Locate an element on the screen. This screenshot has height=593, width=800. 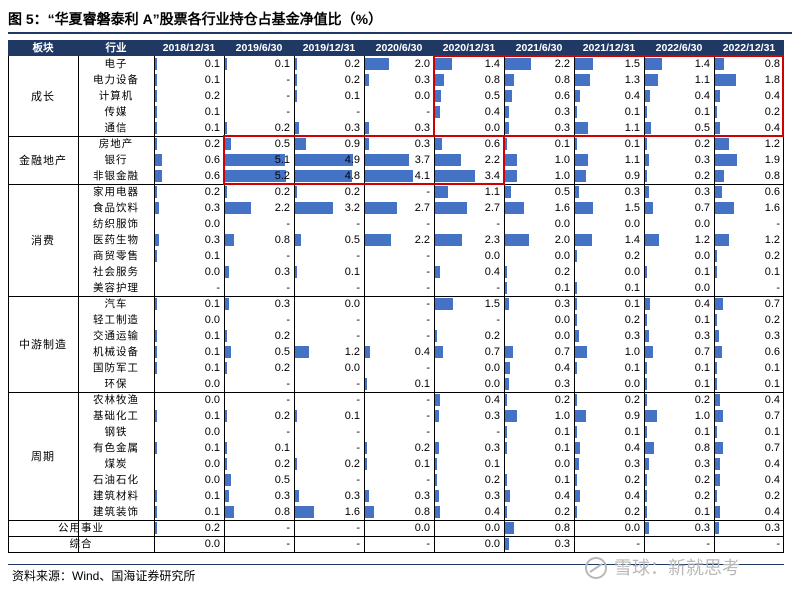
value-cell: 2.0 is located at coordinates (539, 240).